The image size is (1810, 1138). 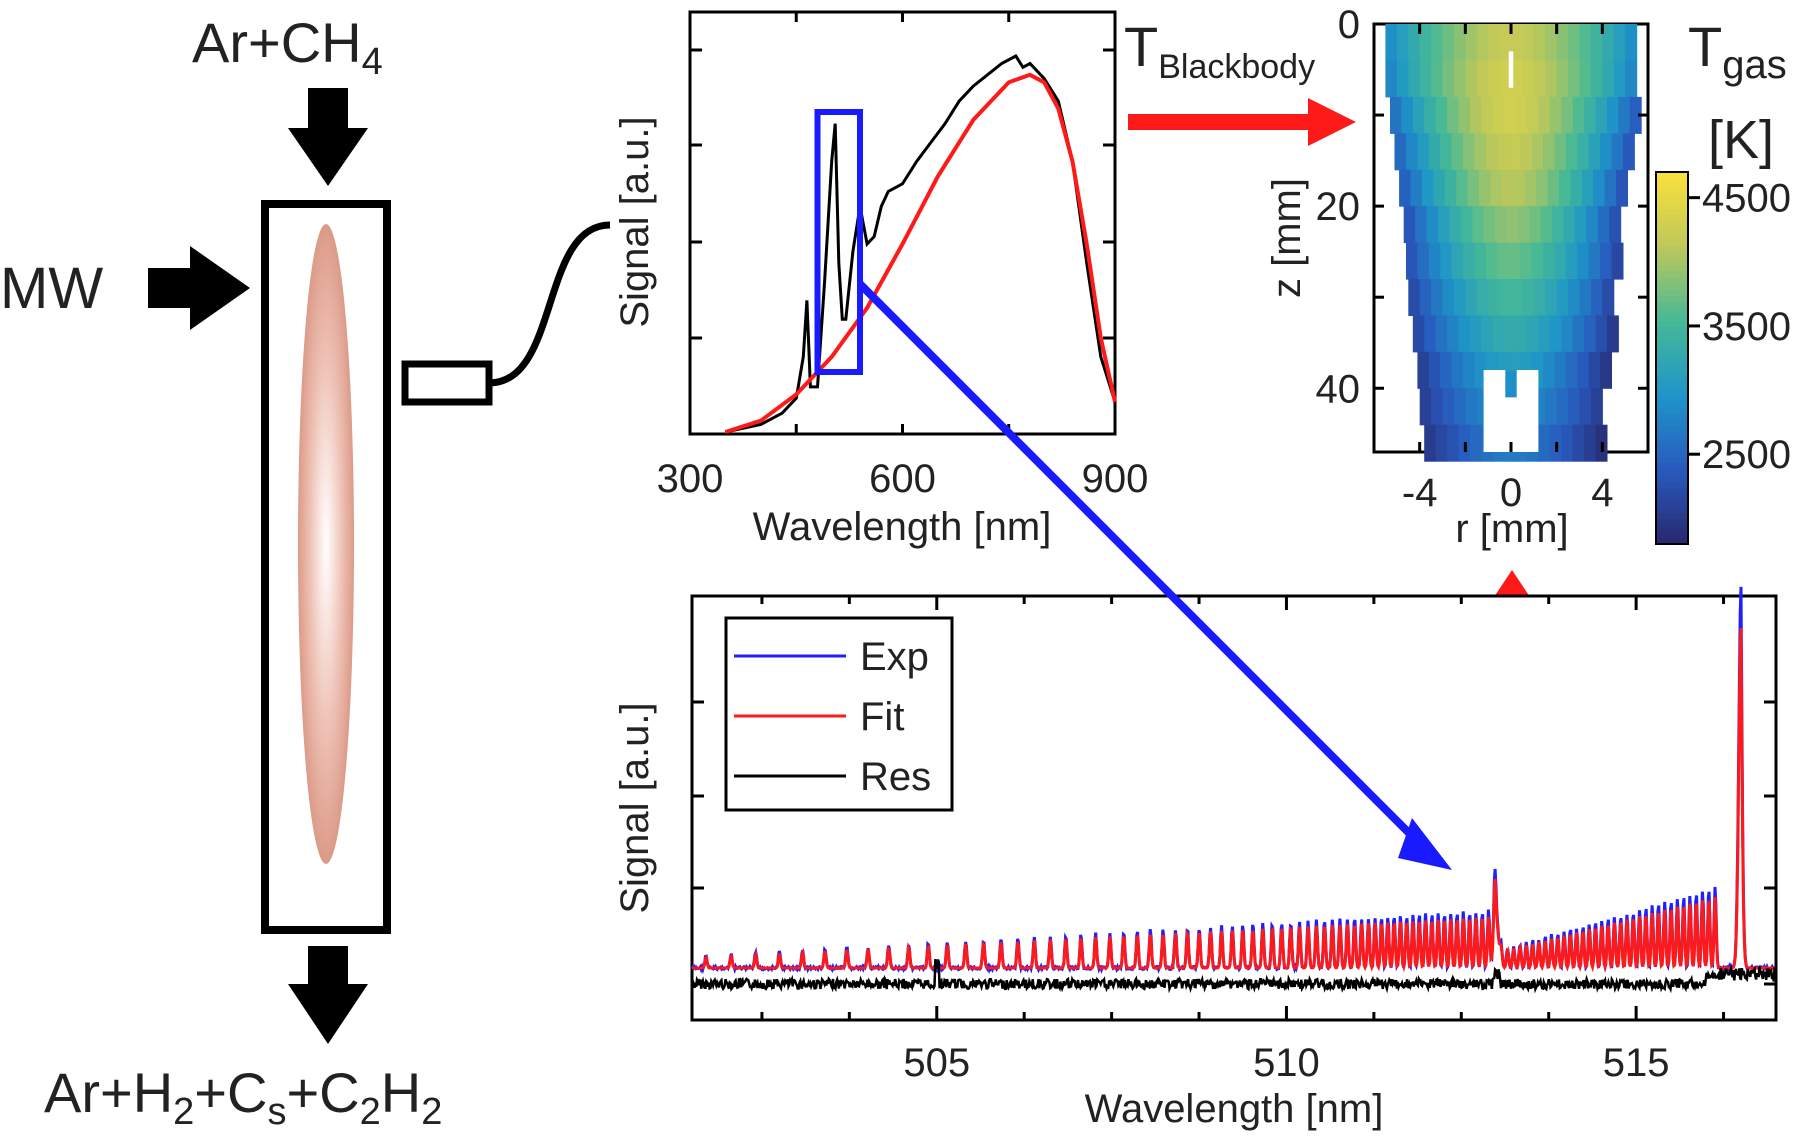 What do you see at coordinates (1233, 976) in the screenshot?
I see `swan-residual-line` at bounding box center [1233, 976].